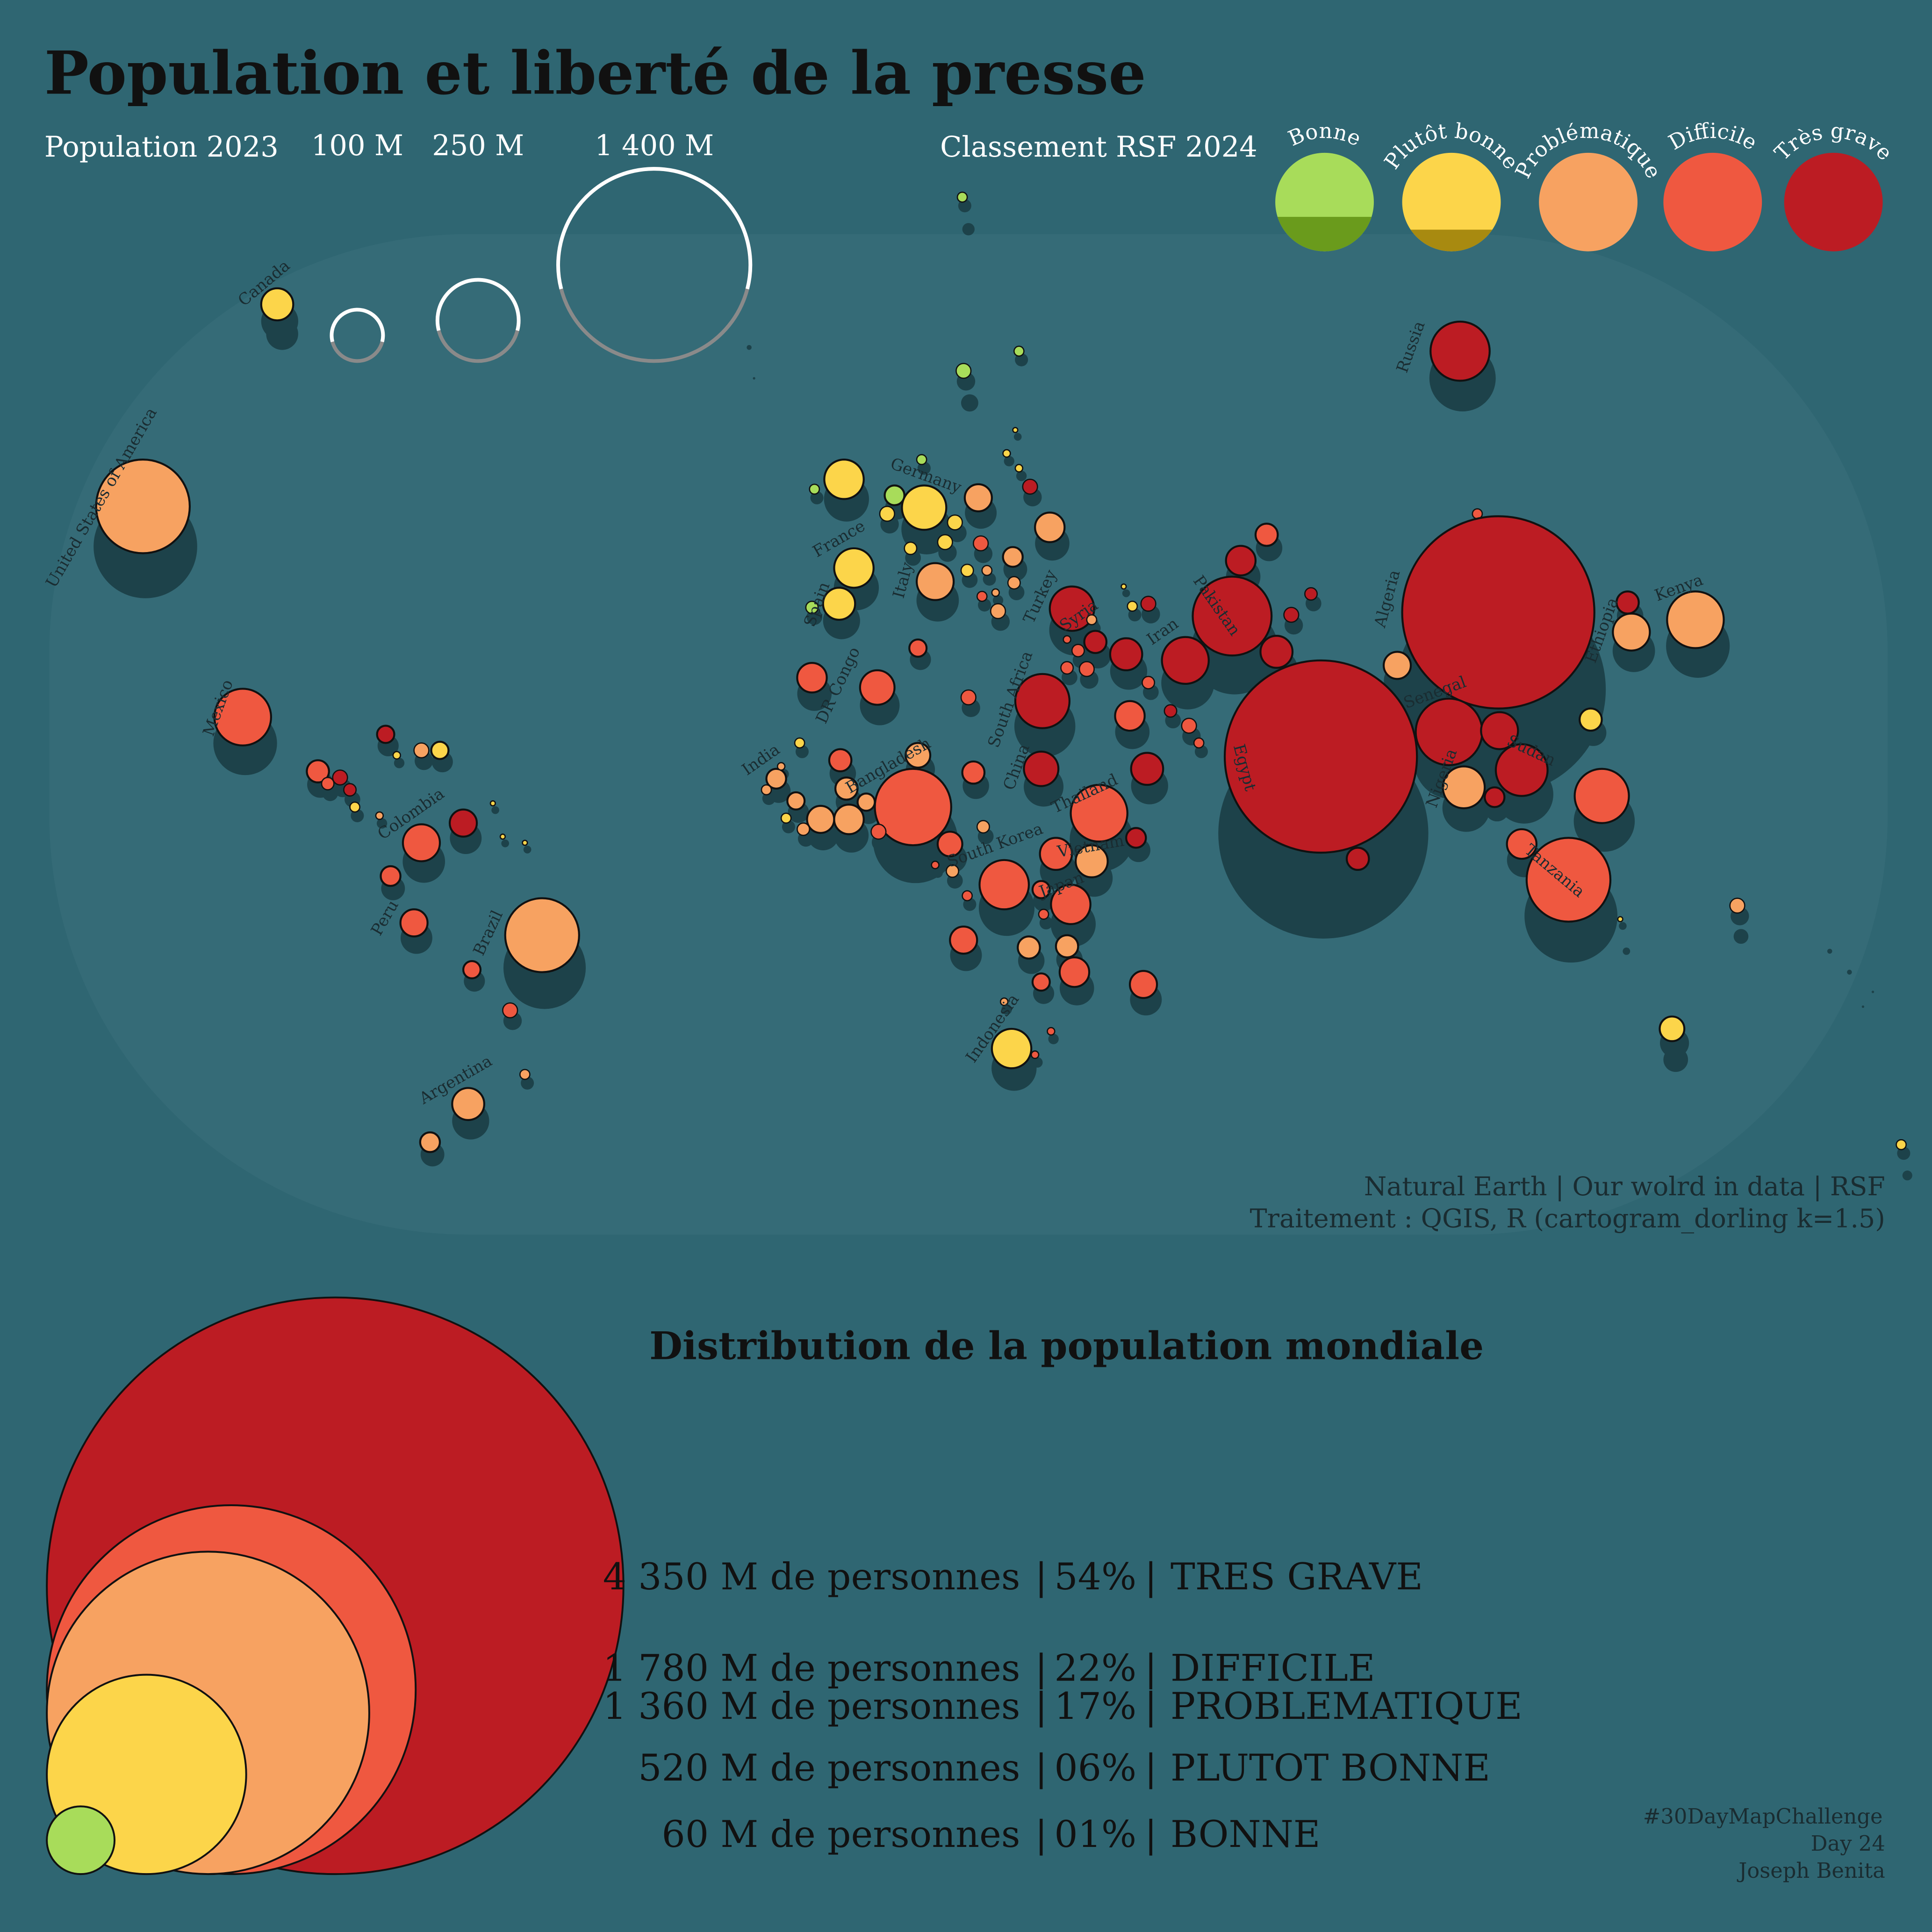 The width and height of the screenshot is (1932, 1932). What do you see at coordinates (1095, 1768) in the screenshot?
I see `distribution-percent: 06%` at bounding box center [1095, 1768].